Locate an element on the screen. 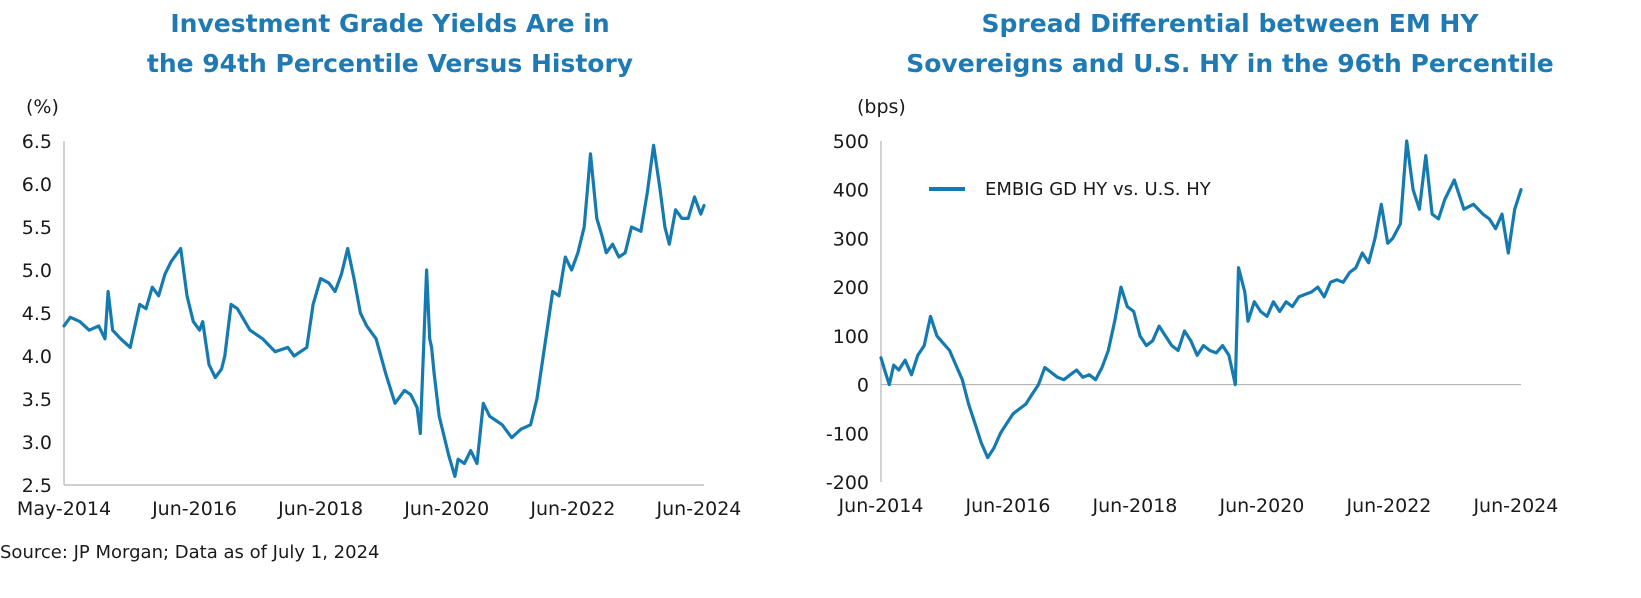 The image size is (1641, 598). left-x-tick-label: Jun-2018 is located at coordinates (320, 509).